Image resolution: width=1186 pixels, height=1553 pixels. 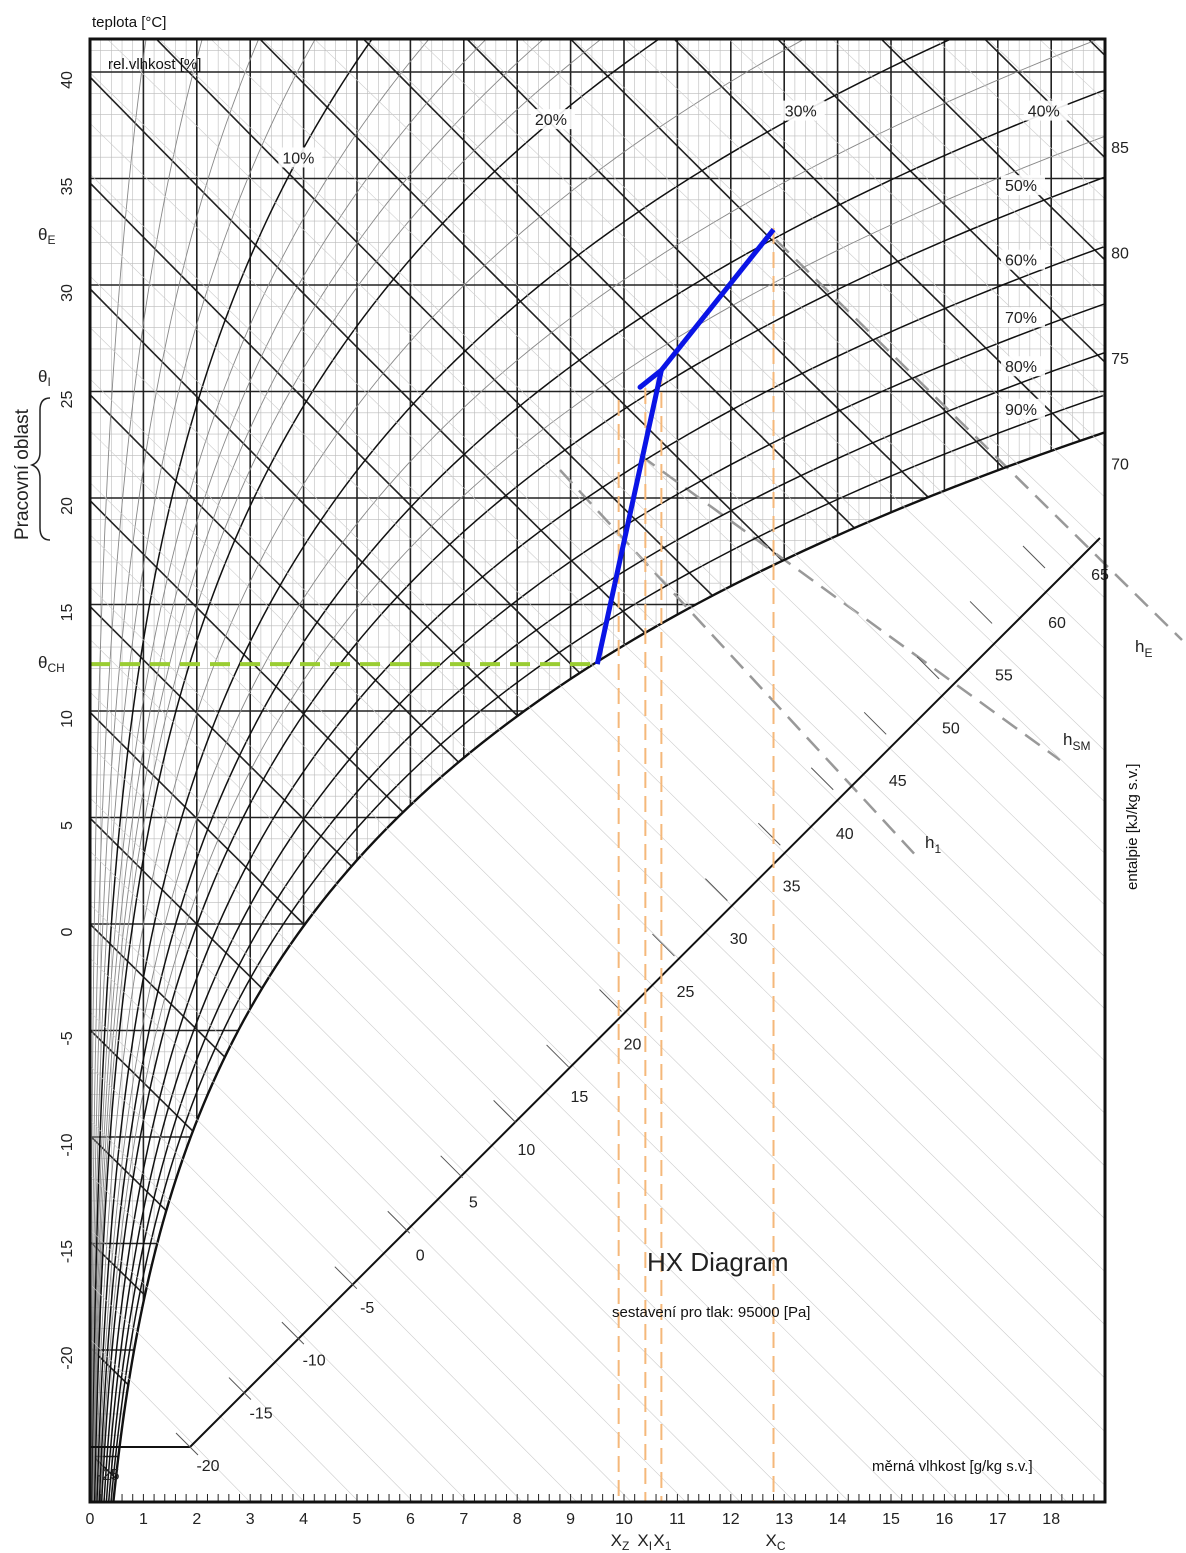 I want to click on enthalpy-tick-label: 85, so click(x=1120, y=148).